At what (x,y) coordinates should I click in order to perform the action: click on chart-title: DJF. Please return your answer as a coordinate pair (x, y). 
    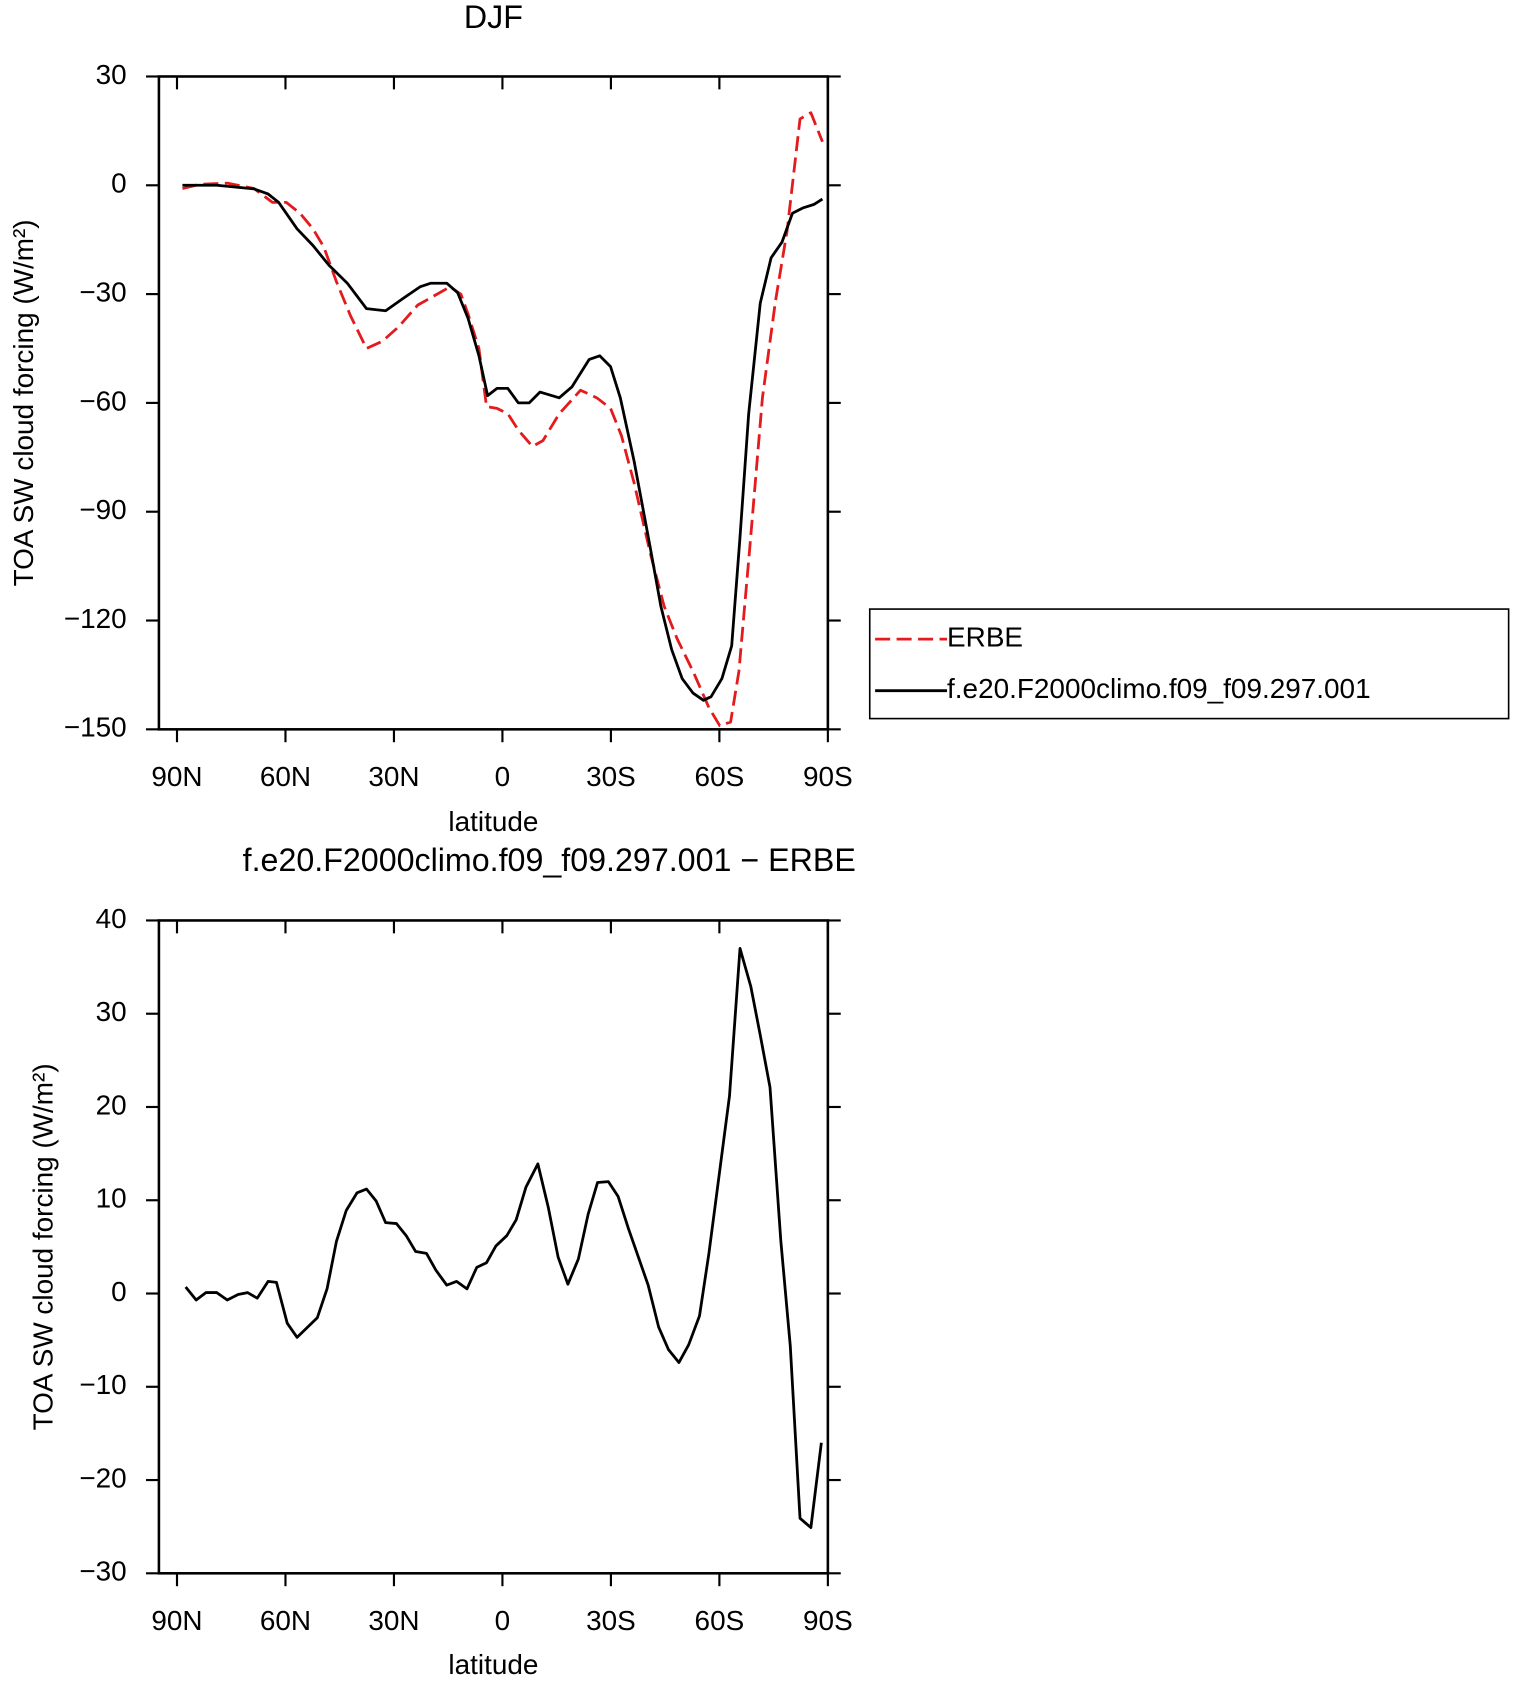
    Looking at the image, I should click on (493, 17).